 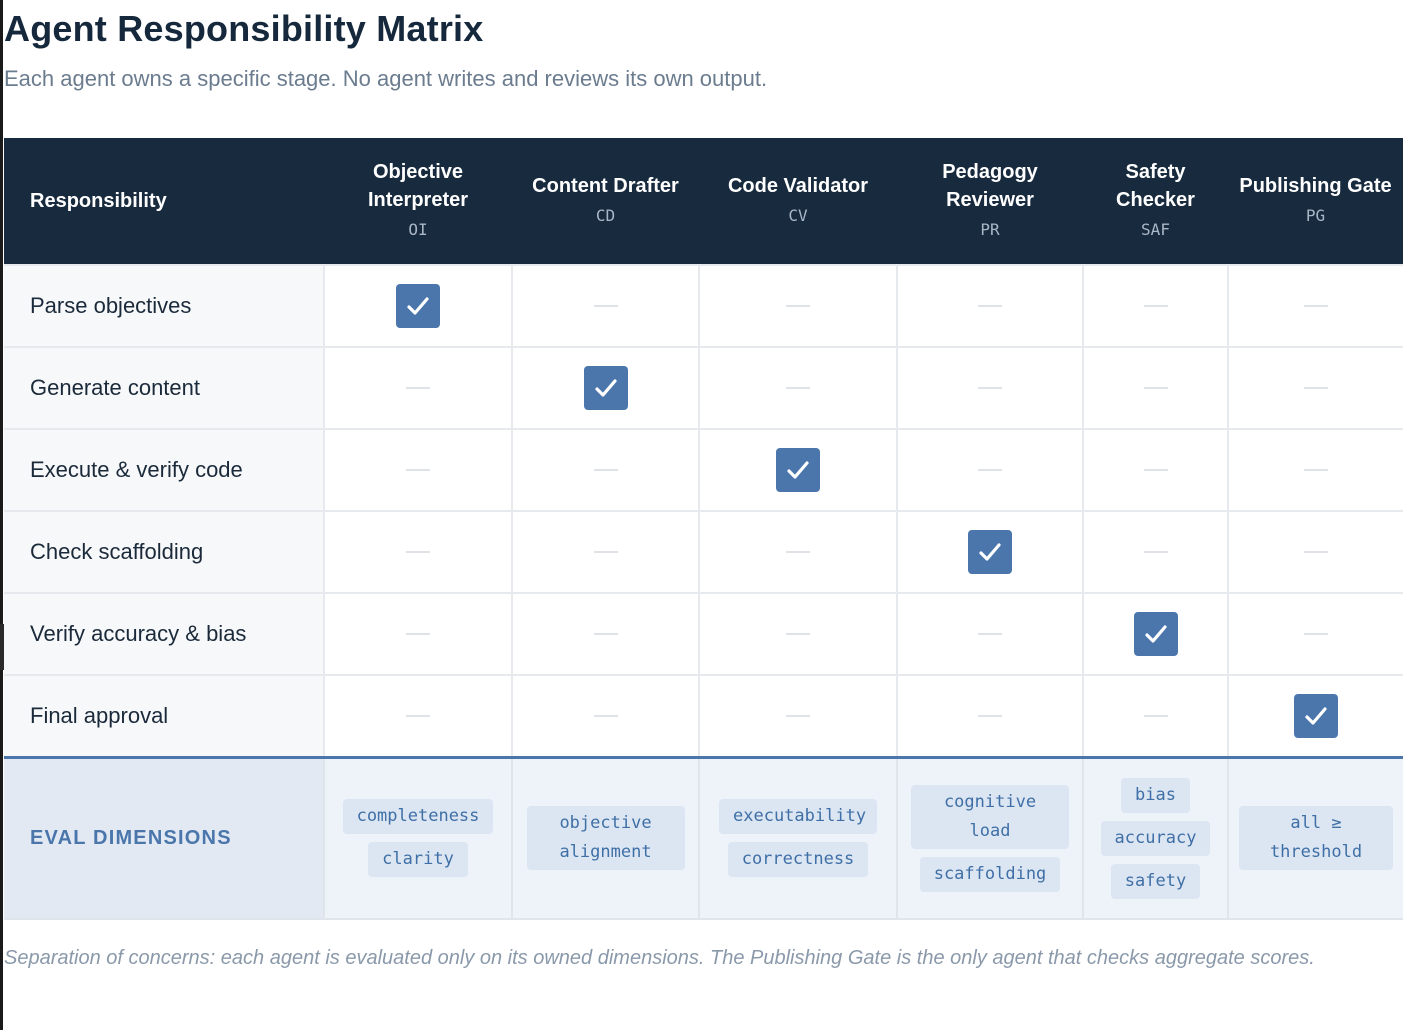 I want to click on row-label: Check scaffolding, so click(x=164, y=552).